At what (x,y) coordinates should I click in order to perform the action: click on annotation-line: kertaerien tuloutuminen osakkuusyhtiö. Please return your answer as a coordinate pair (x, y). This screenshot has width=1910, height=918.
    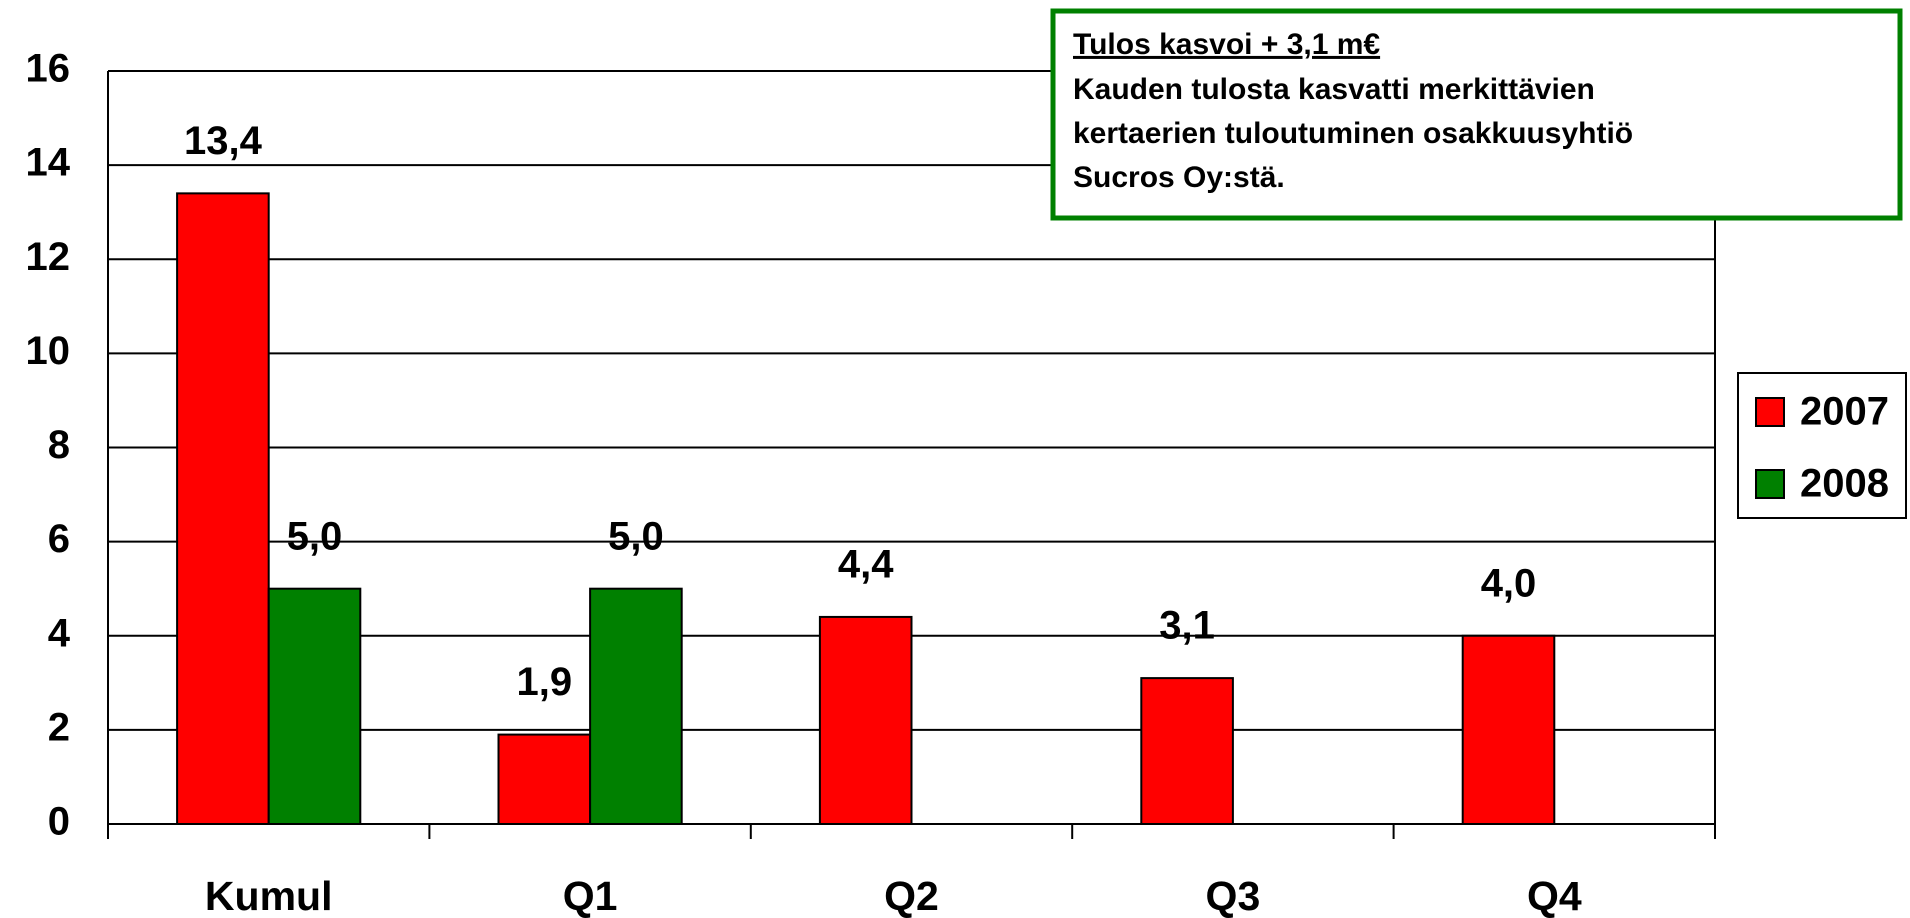
    Looking at the image, I should click on (1353, 133).